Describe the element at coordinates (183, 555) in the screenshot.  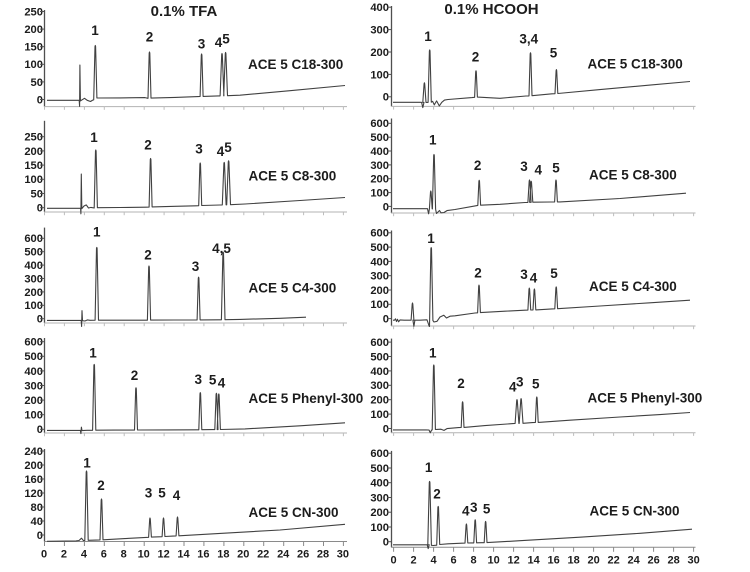
I see `svg-text: 14` at that location.